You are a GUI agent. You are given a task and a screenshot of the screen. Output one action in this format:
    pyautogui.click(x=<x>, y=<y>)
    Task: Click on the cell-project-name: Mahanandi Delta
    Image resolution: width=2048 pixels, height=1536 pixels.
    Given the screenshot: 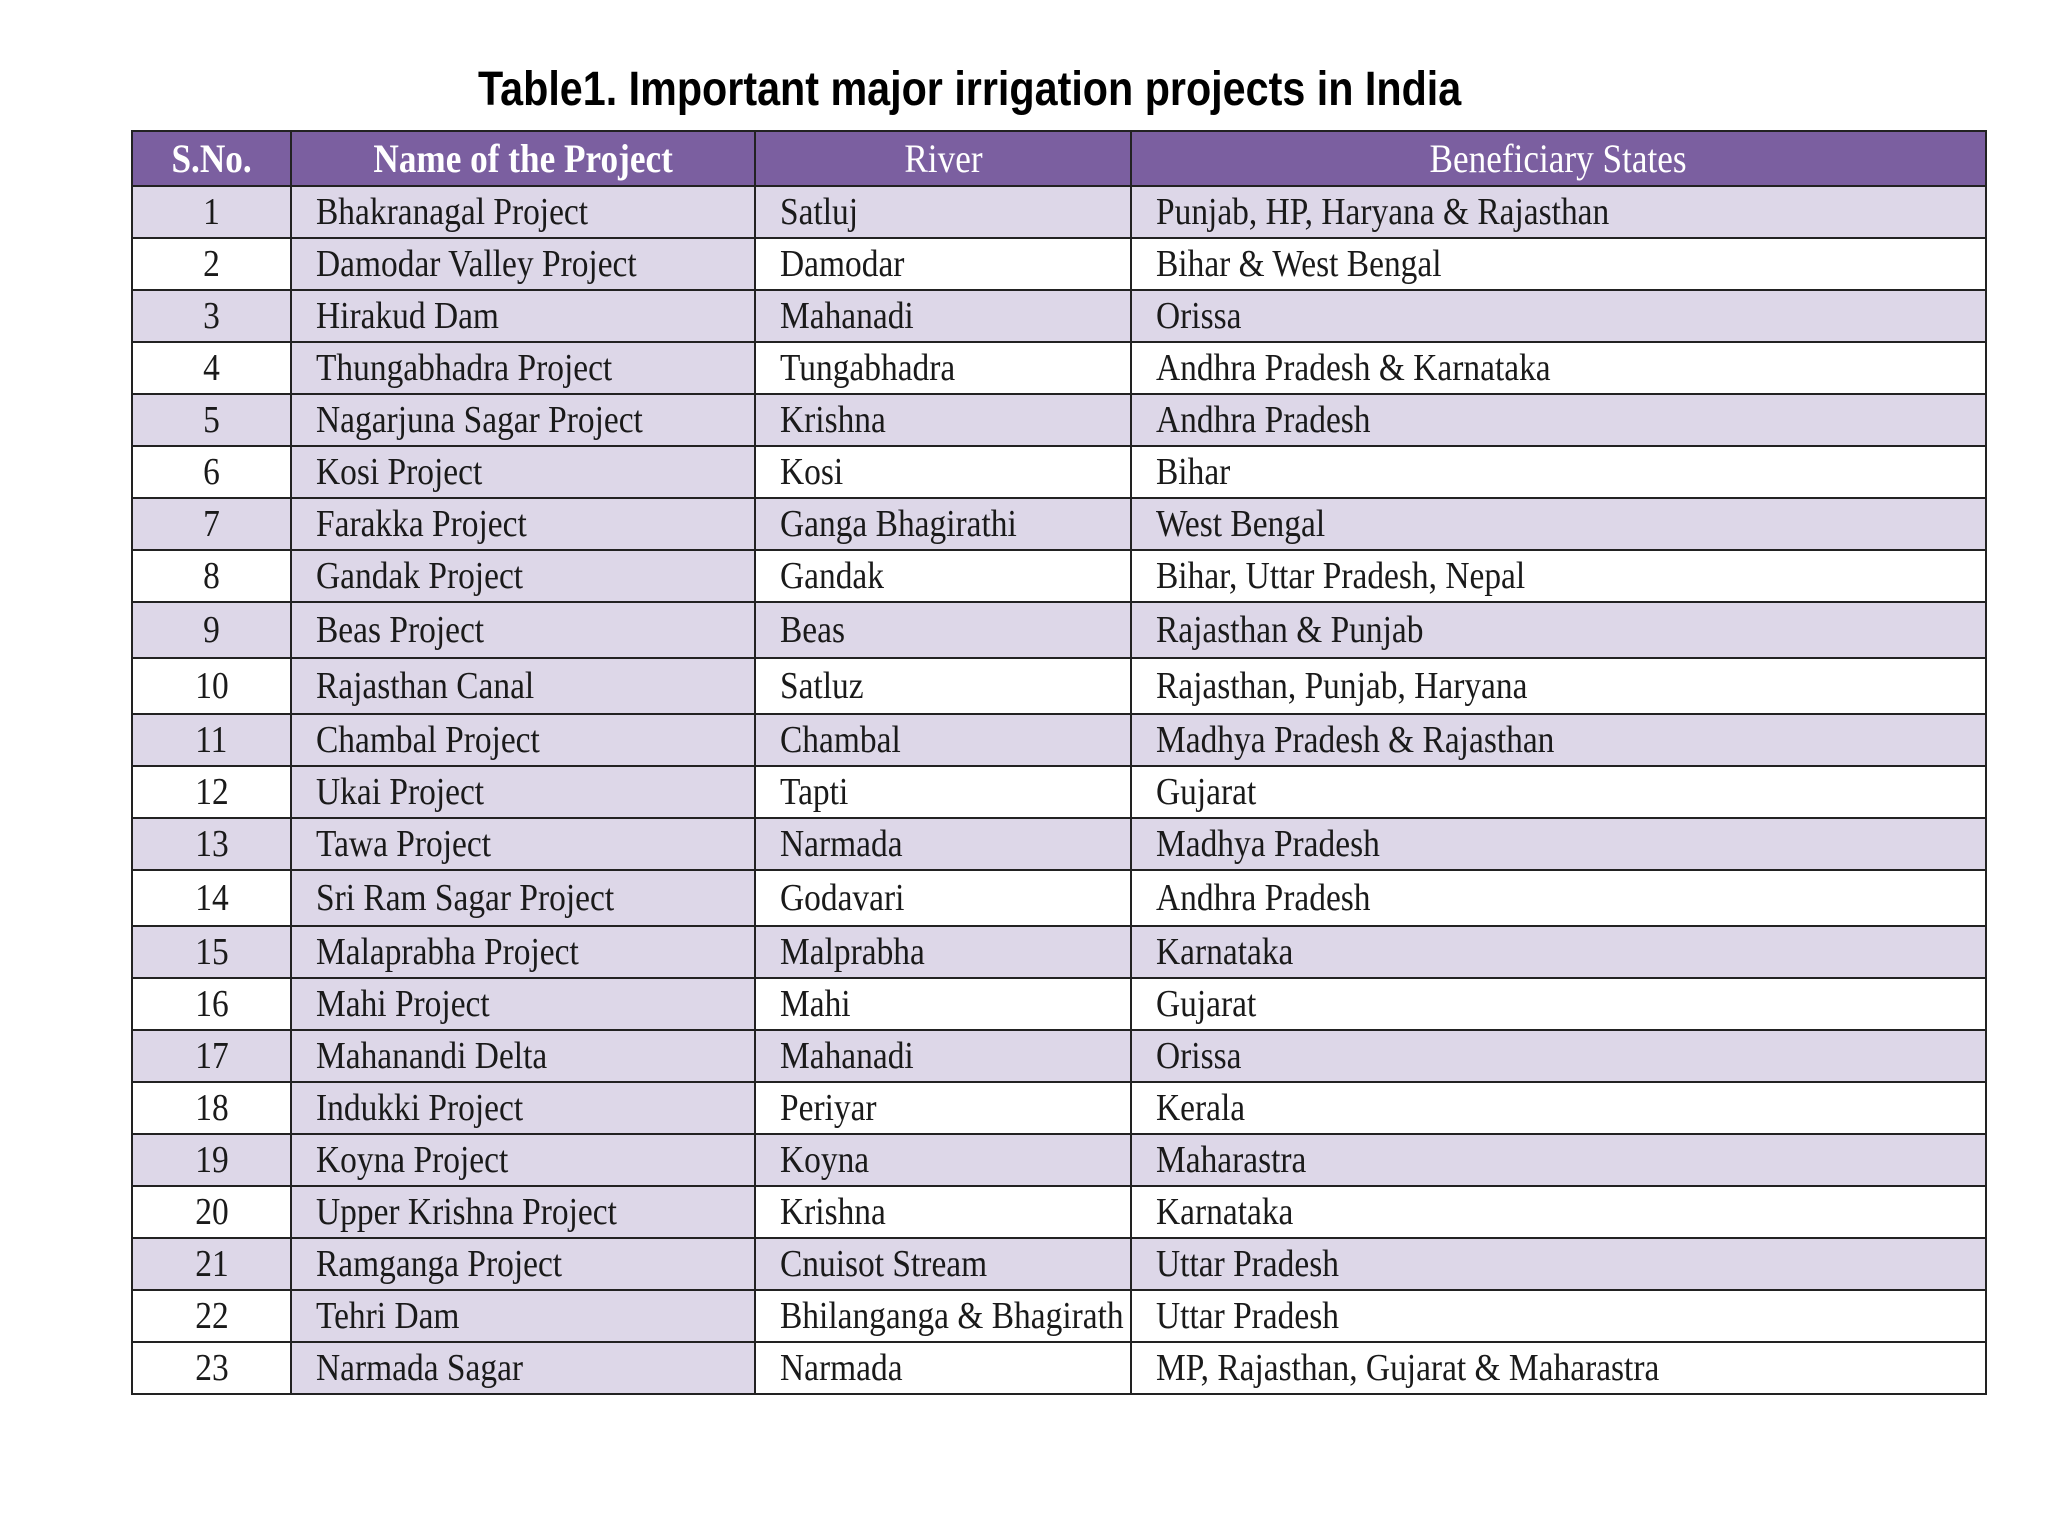 What is the action you would take?
    pyautogui.click(x=523, y=1056)
    